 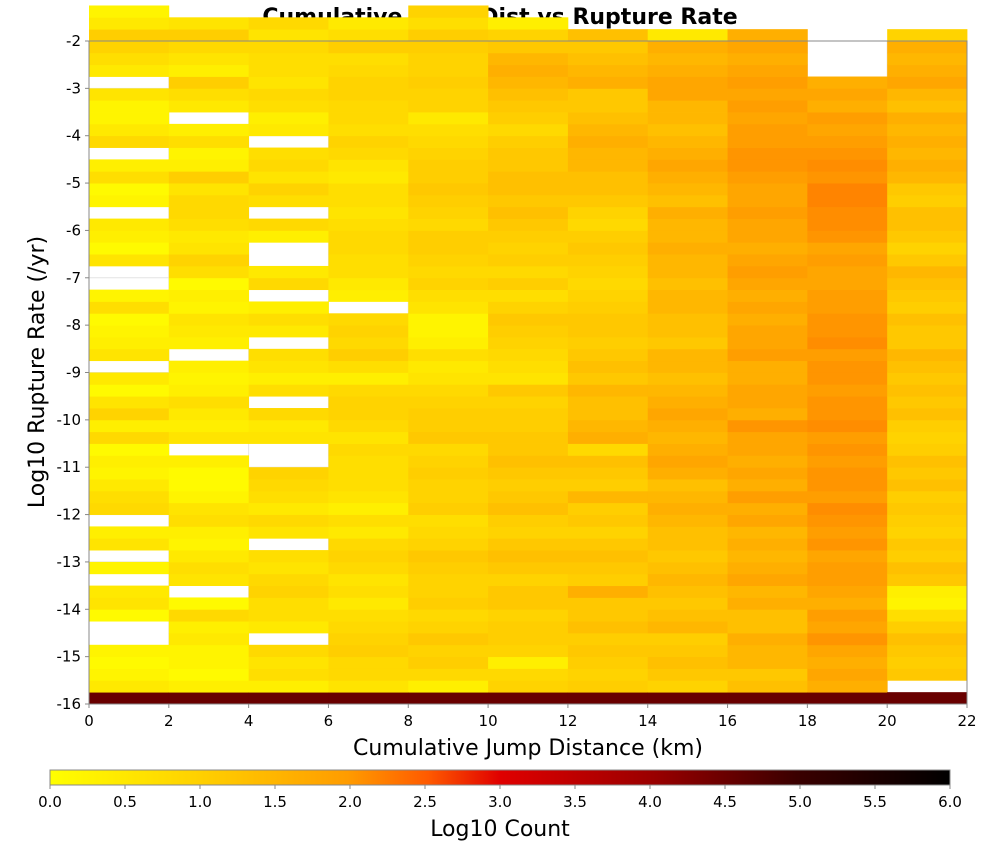 What do you see at coordinates (500, 777) in the screenshot?
I see `colorbar` at bounding box center [500, 777].